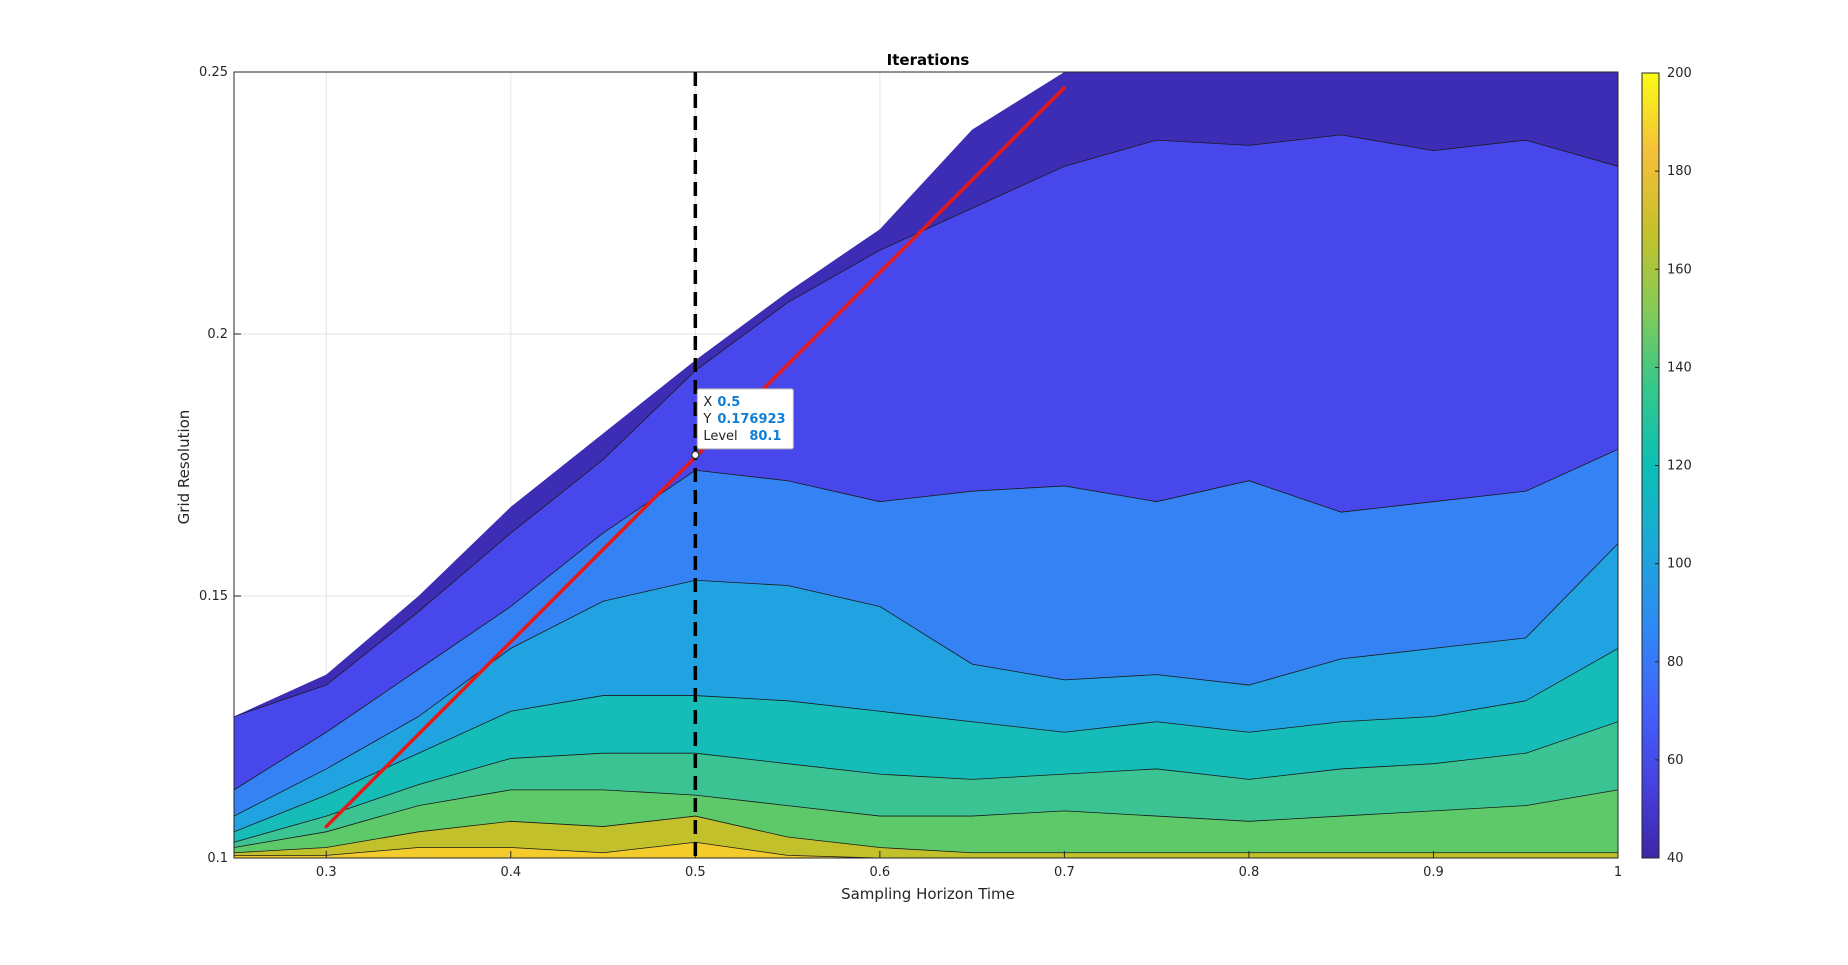  I want to click on x-tick-label: 0.5, so click(695, 872).